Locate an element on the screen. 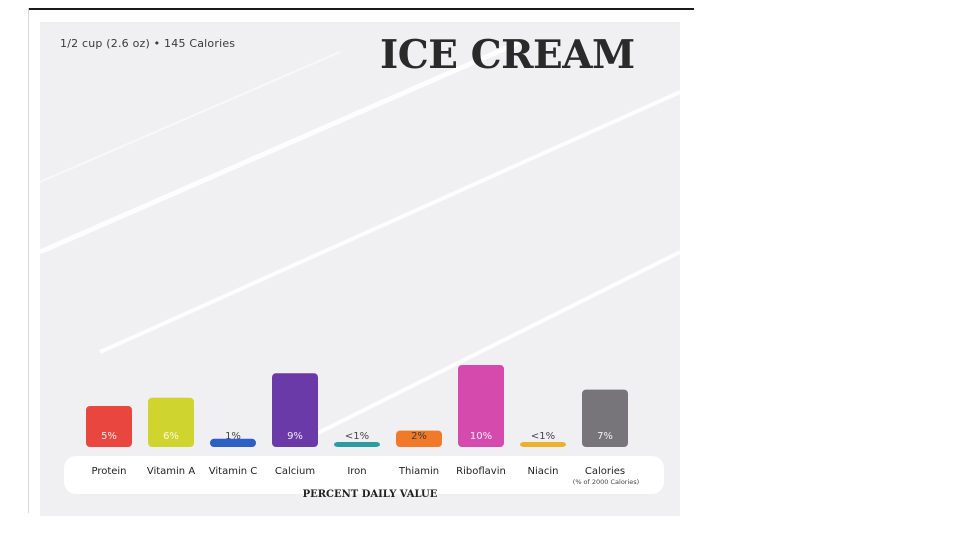 This screenshot has width=960, height=540. bar-iron is located at coordinates (357, 444).